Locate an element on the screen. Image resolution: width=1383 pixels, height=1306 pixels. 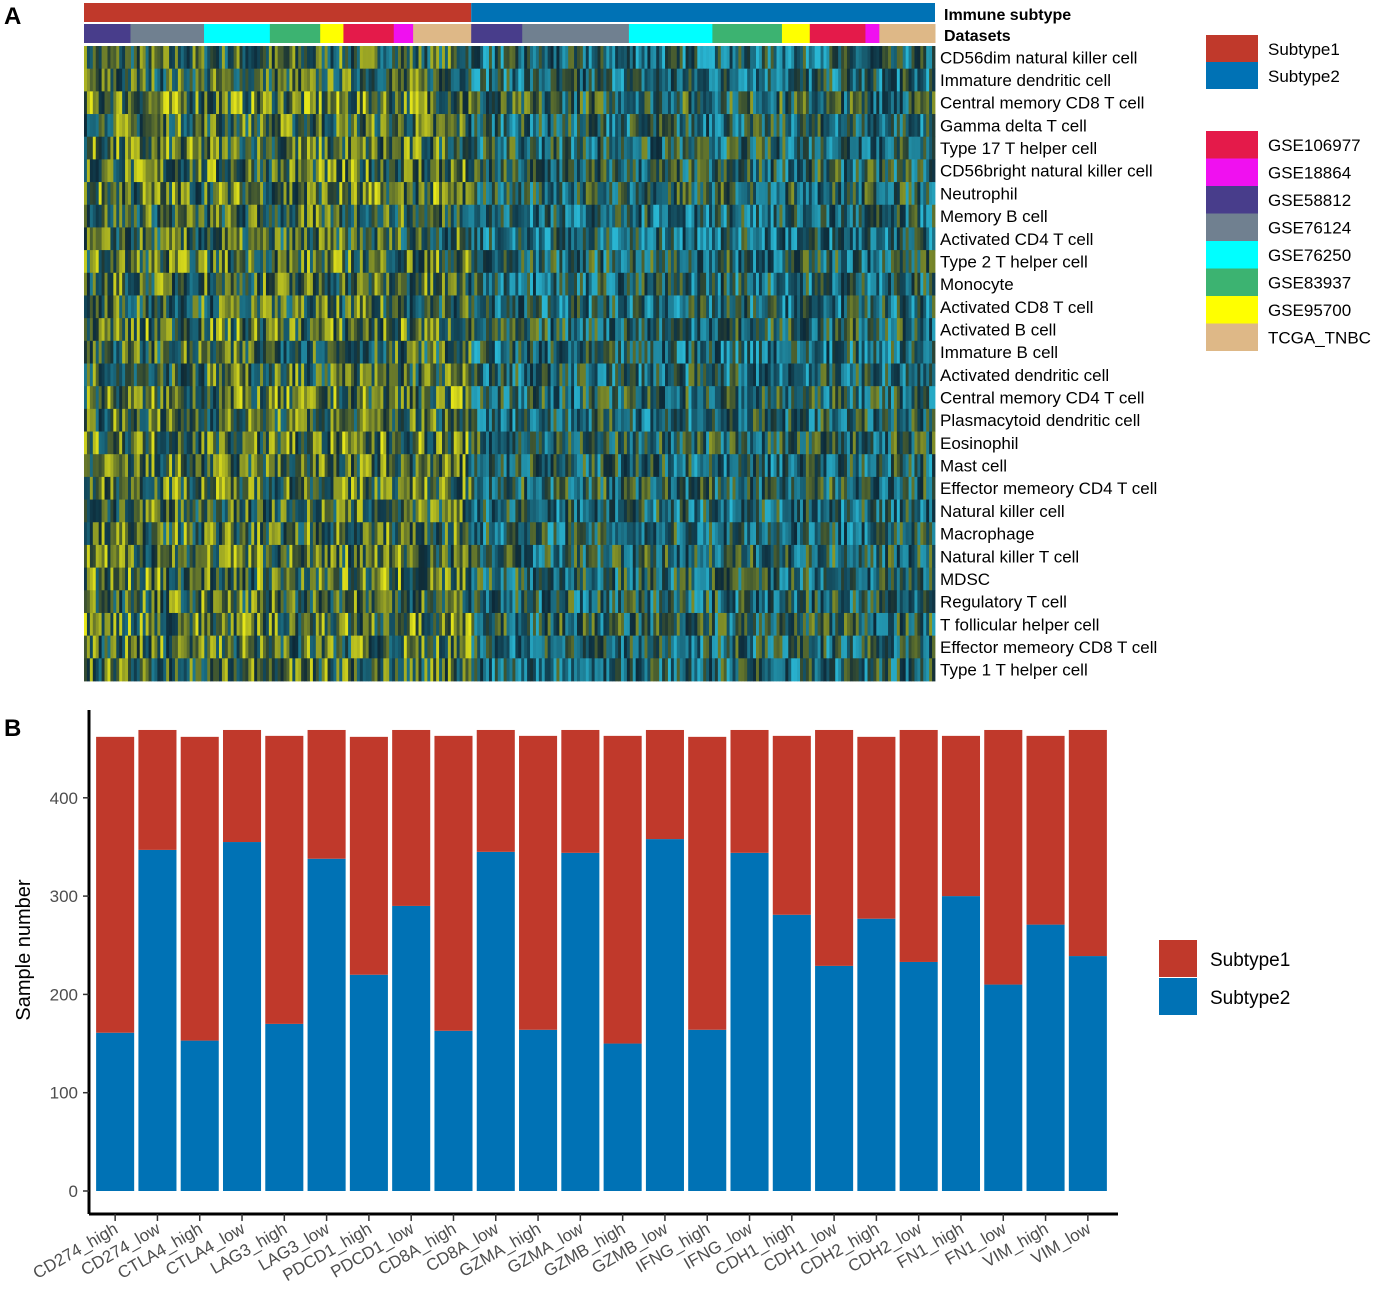
bar-legend-swatch-subtype2 is located at coordinates (1178, 996).